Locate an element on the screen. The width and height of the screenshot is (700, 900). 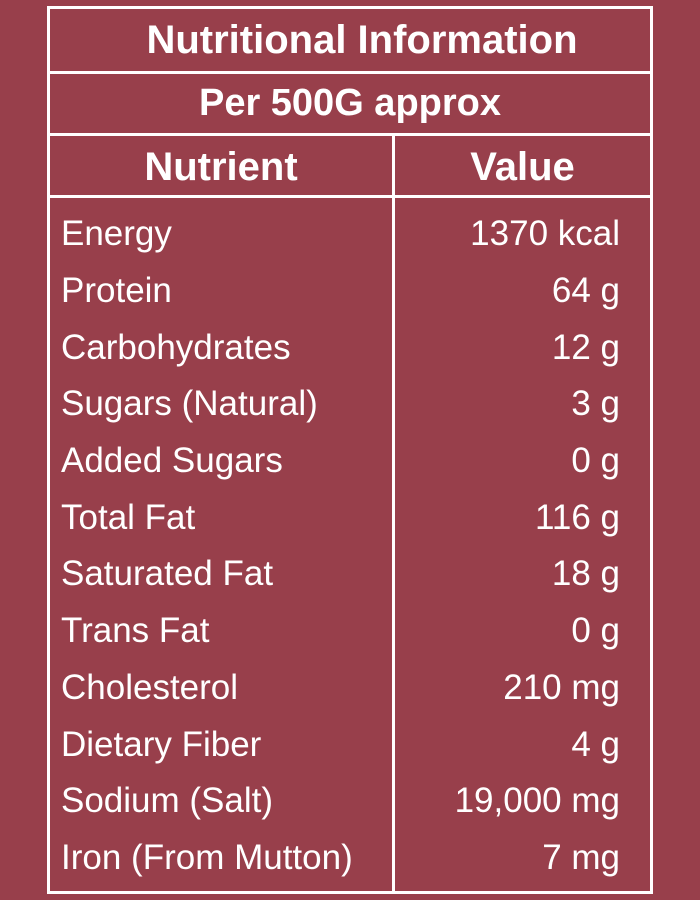
column-header: Nutrient is located at coordinates (221, 166).